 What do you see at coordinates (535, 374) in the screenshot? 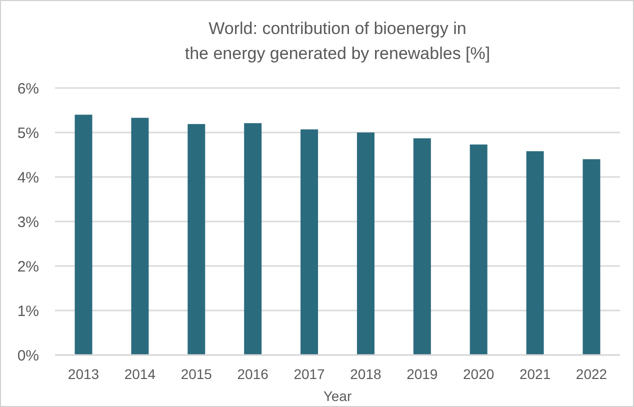
I see `x-tick-label: 2021` at bounding box center [535, 374].